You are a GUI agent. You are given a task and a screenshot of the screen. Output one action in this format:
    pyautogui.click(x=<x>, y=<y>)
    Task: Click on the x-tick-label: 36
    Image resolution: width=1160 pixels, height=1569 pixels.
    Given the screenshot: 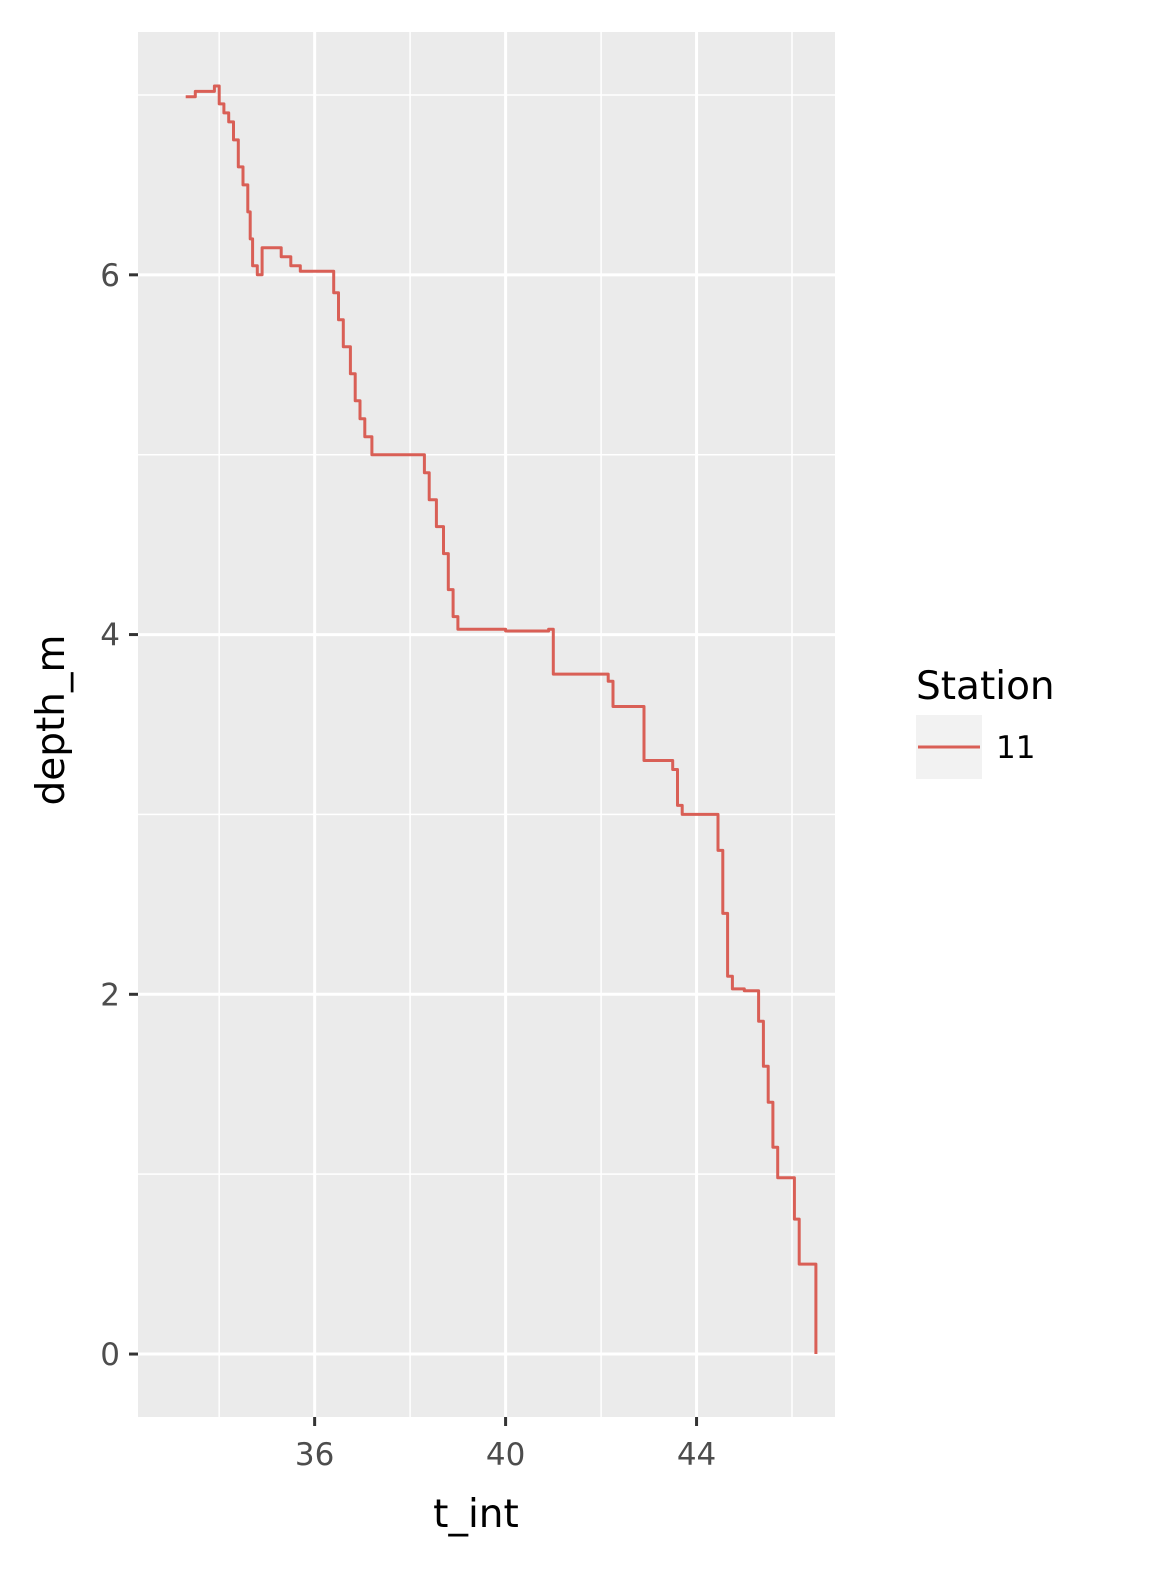 What is the action you would take?
    pyautogui.click(x=314, y=1455)
    